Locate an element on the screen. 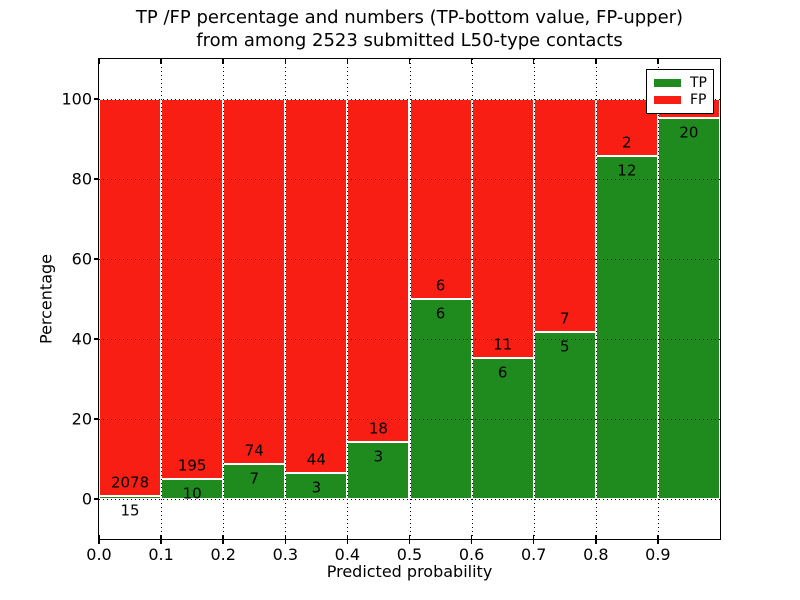 The image size is (800, 600). x-tick-top-0.1 is located at coordinates (161, 61).